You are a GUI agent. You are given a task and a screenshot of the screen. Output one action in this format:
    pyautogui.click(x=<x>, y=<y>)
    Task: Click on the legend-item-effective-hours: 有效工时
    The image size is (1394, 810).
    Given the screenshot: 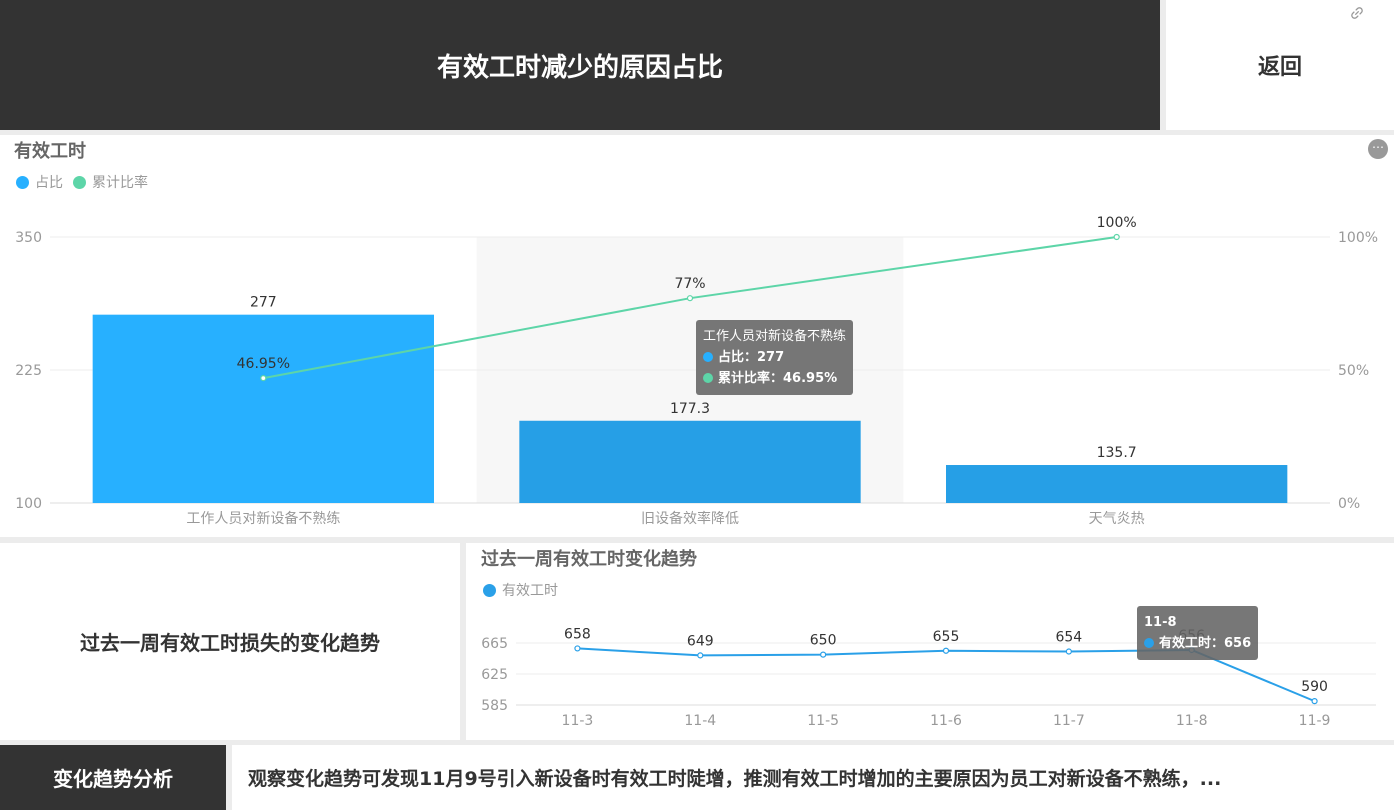 What is the action you would take?
    pyautogui.click(x=520, y=590)
    